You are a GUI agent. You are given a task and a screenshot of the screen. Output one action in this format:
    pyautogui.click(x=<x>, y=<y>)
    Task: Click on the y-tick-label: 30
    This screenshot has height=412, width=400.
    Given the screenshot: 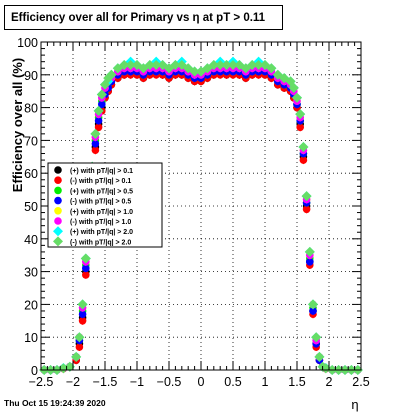 What is the action you would take?
    pyautogui.click(x=31, y=273)
    